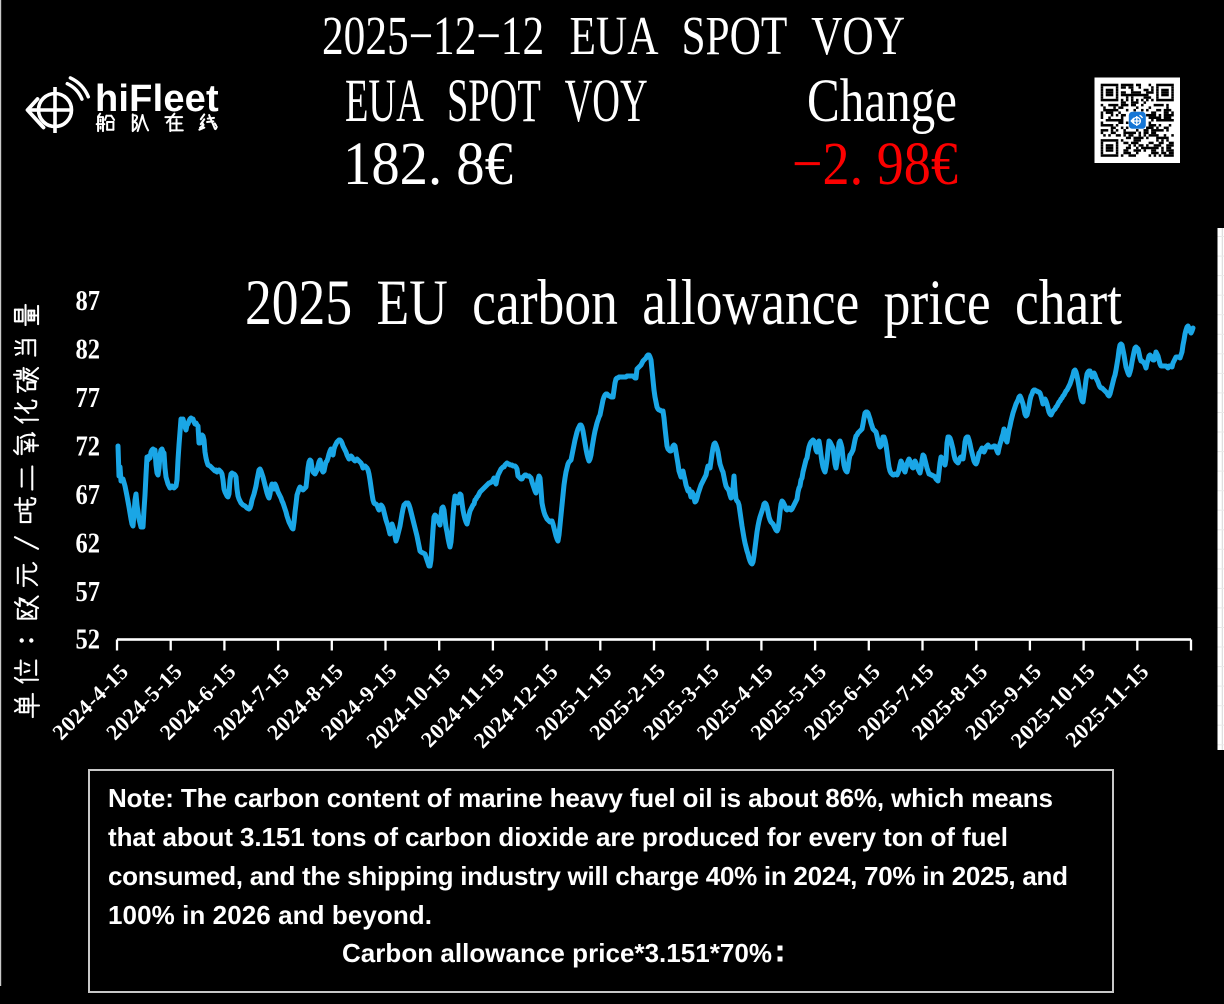 The width and height of the screenshot is (1224, 1004). I want to click on svg-text: 57, so click(88, 591).